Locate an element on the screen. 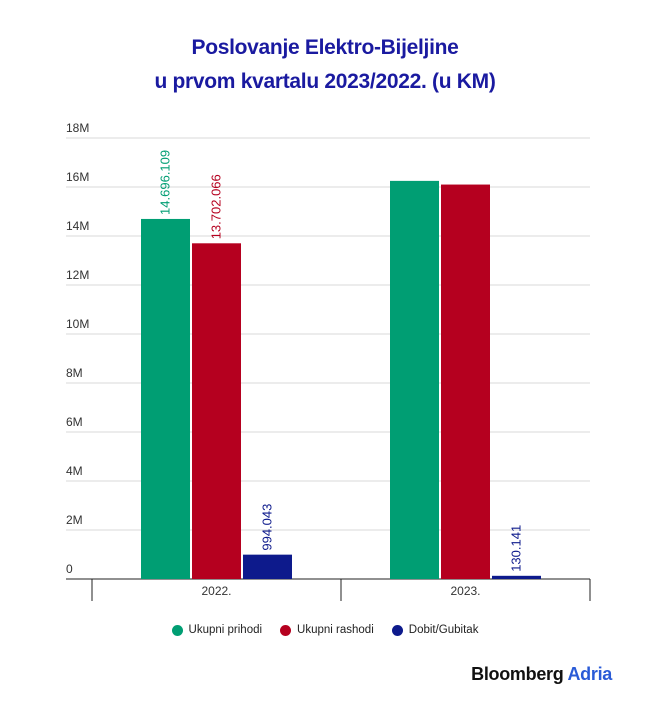  y-tick-label: 2M is located at coordinates (74, 520).